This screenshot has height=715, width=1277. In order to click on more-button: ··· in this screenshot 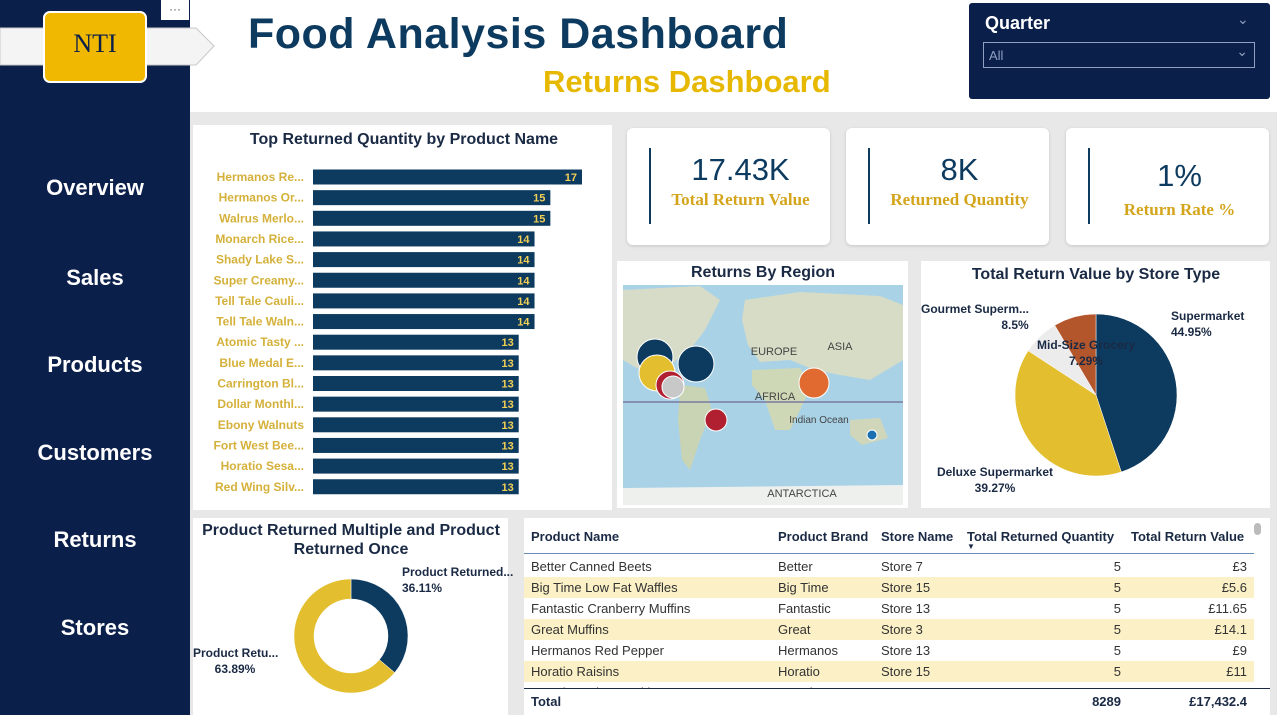, I will do `click(175, 9)`.